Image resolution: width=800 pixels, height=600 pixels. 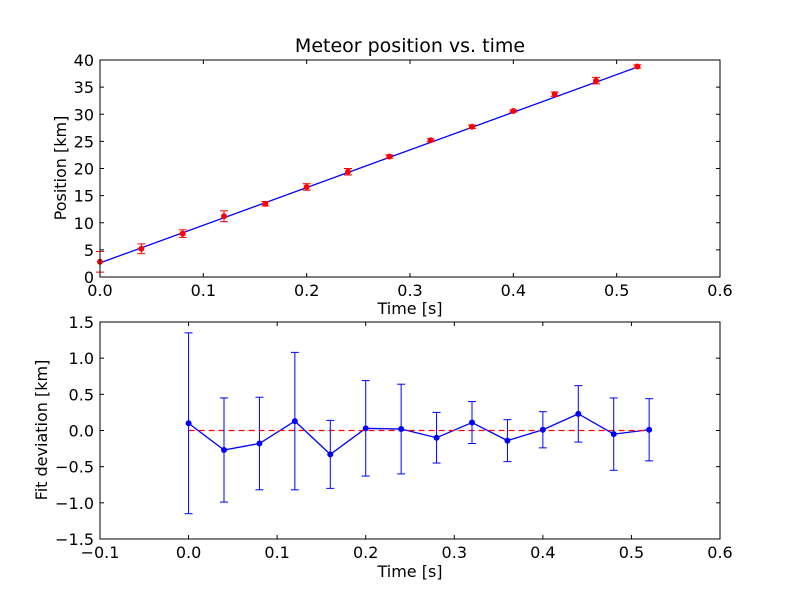 What do you see at coordinates (542, 552) in the screenshot?
I see `deviation-chart-x-tick-label: 0.4` at bounding box center [542, 552].